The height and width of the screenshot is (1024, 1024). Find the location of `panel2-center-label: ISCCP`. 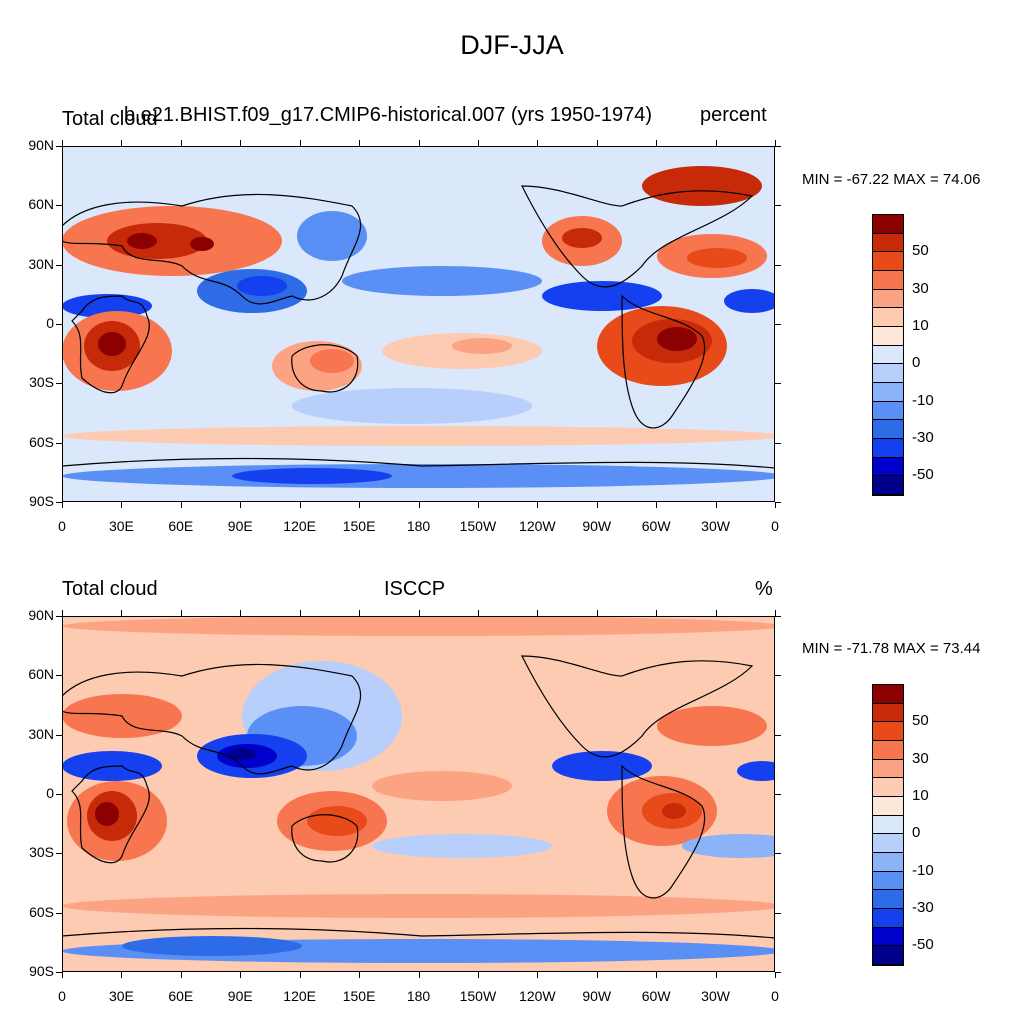

panel2-center-label: ISCCP is located at coordinates (415, 589).